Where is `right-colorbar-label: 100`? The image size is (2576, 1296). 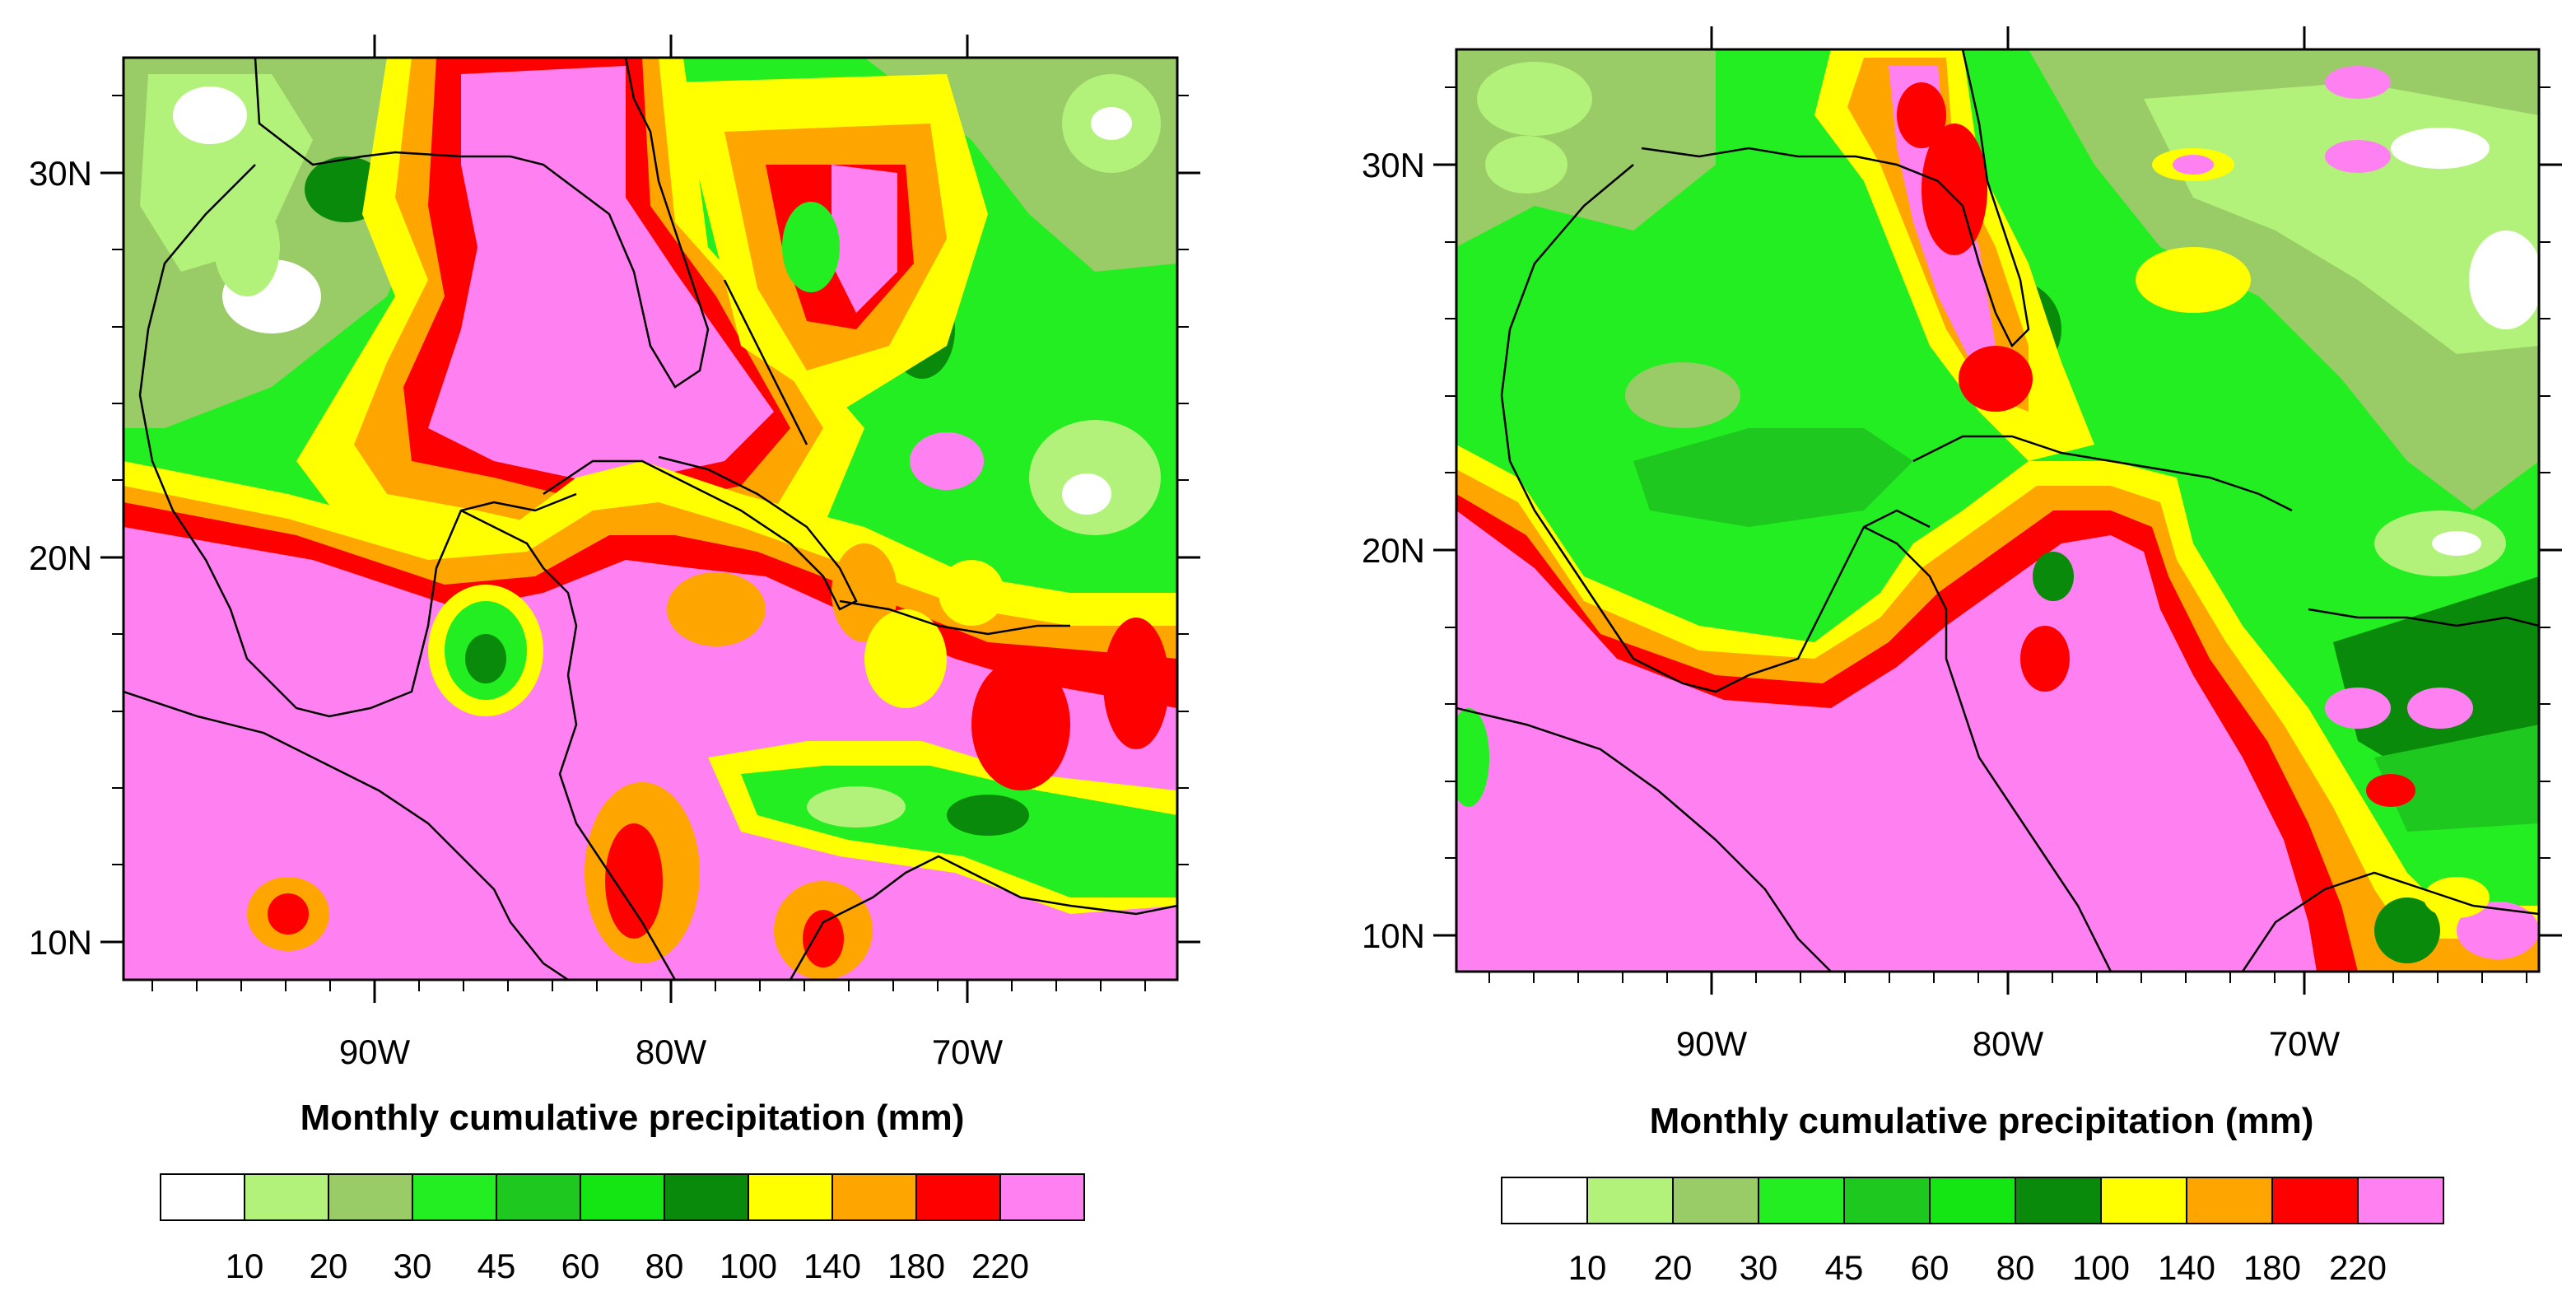
right-colorbar-label: 100 is located at coordinates (2101, 1267).